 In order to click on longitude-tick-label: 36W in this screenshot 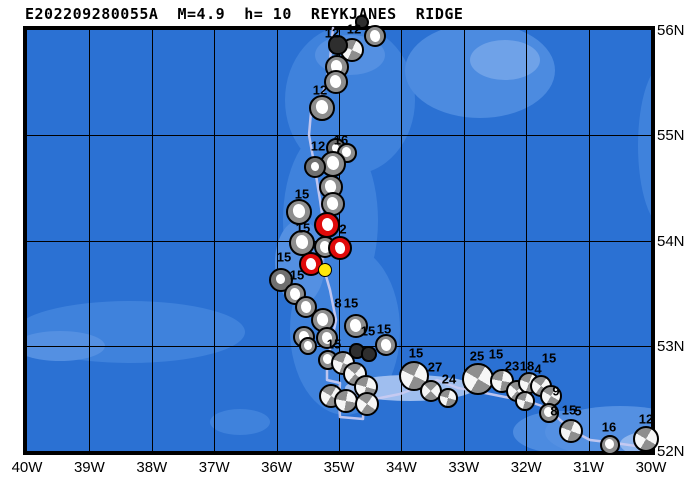, I will do `click(277, 467)`.